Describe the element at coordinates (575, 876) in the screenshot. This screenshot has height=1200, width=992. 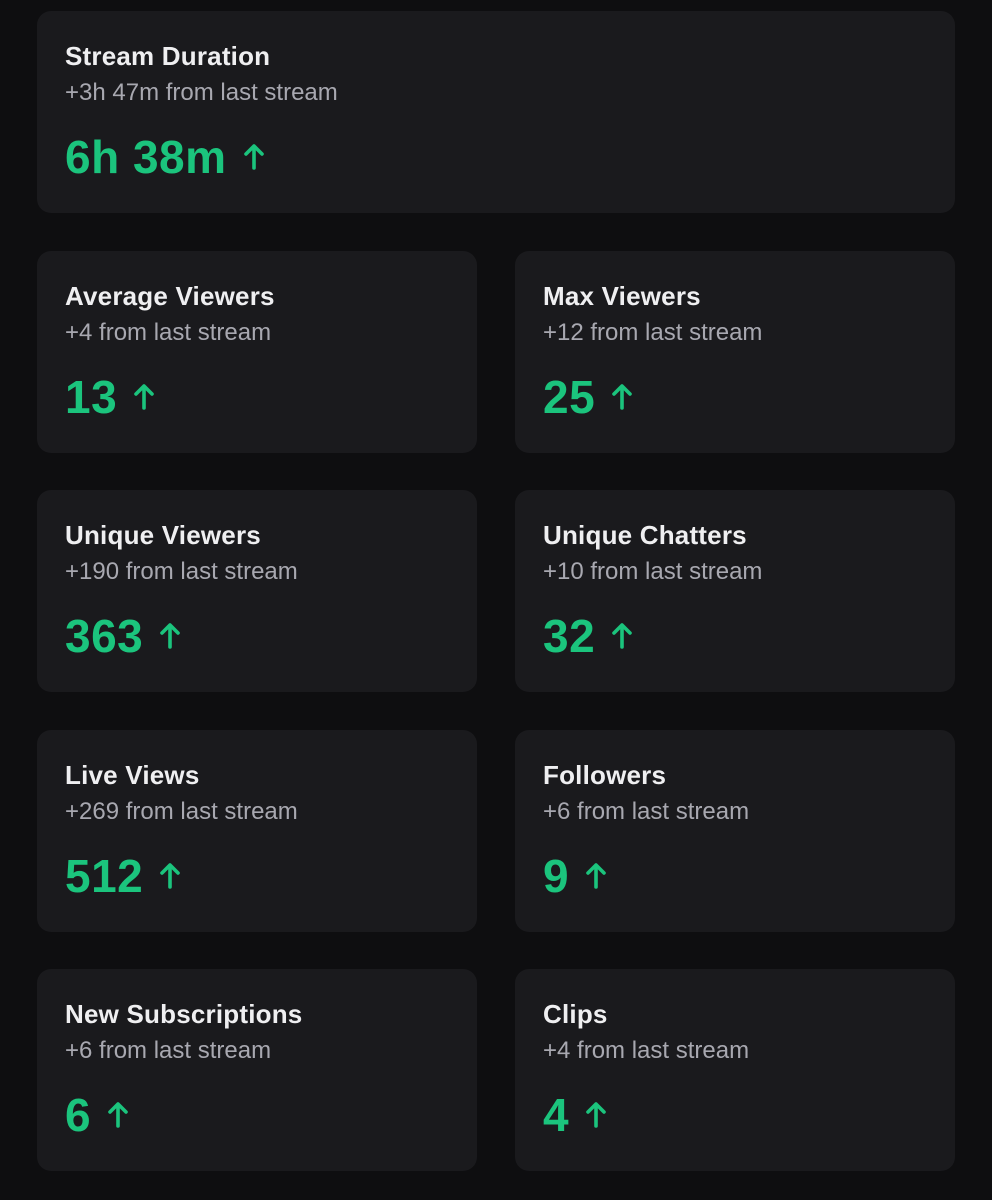
I see `stat-value-row: 9` at that location.